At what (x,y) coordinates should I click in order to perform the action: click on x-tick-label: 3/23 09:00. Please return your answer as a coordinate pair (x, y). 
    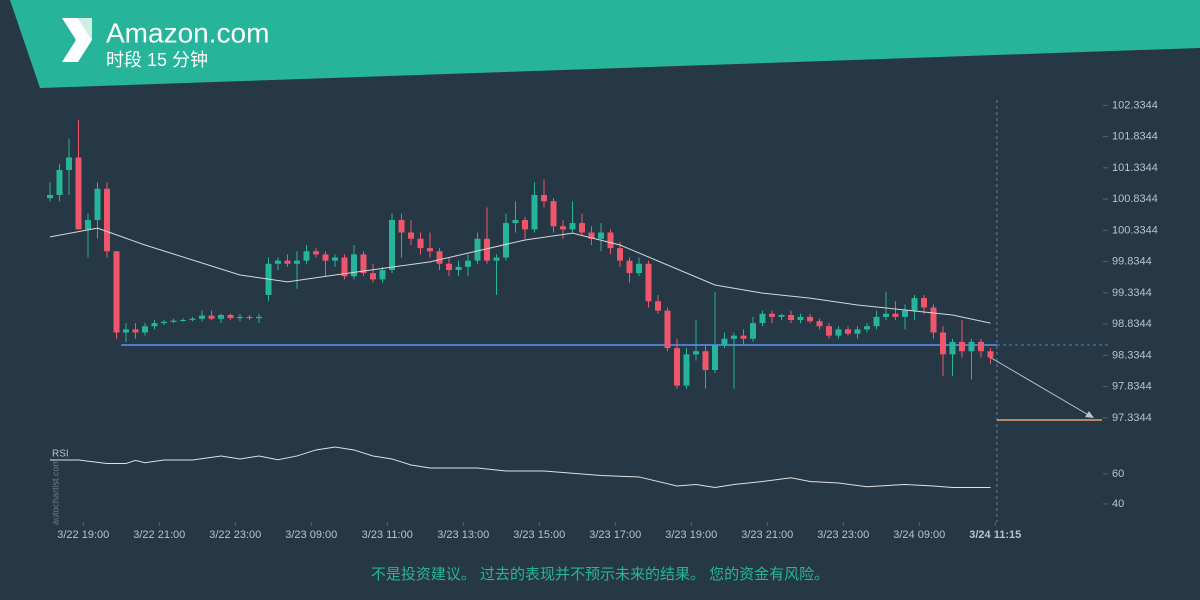
    Looking at the image, I should click on (311, 535).